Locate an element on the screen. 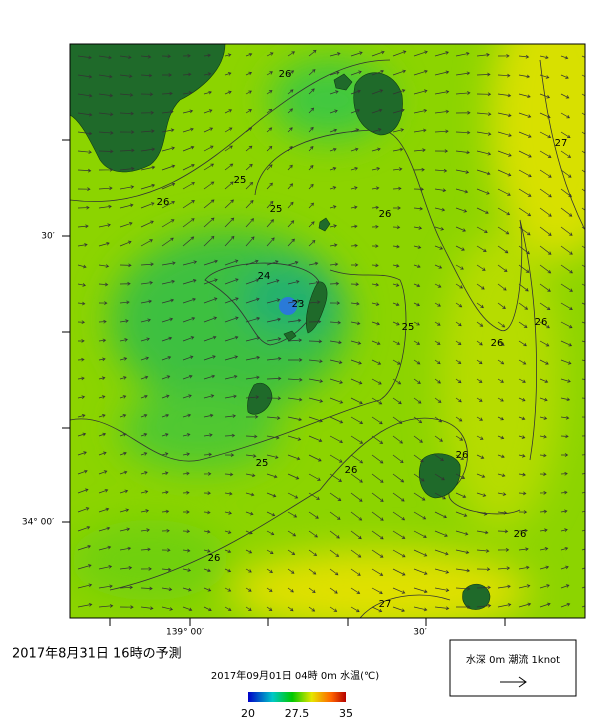 The image size is (596, 726). contour-label: 26 is located at coordinates (214, 558).